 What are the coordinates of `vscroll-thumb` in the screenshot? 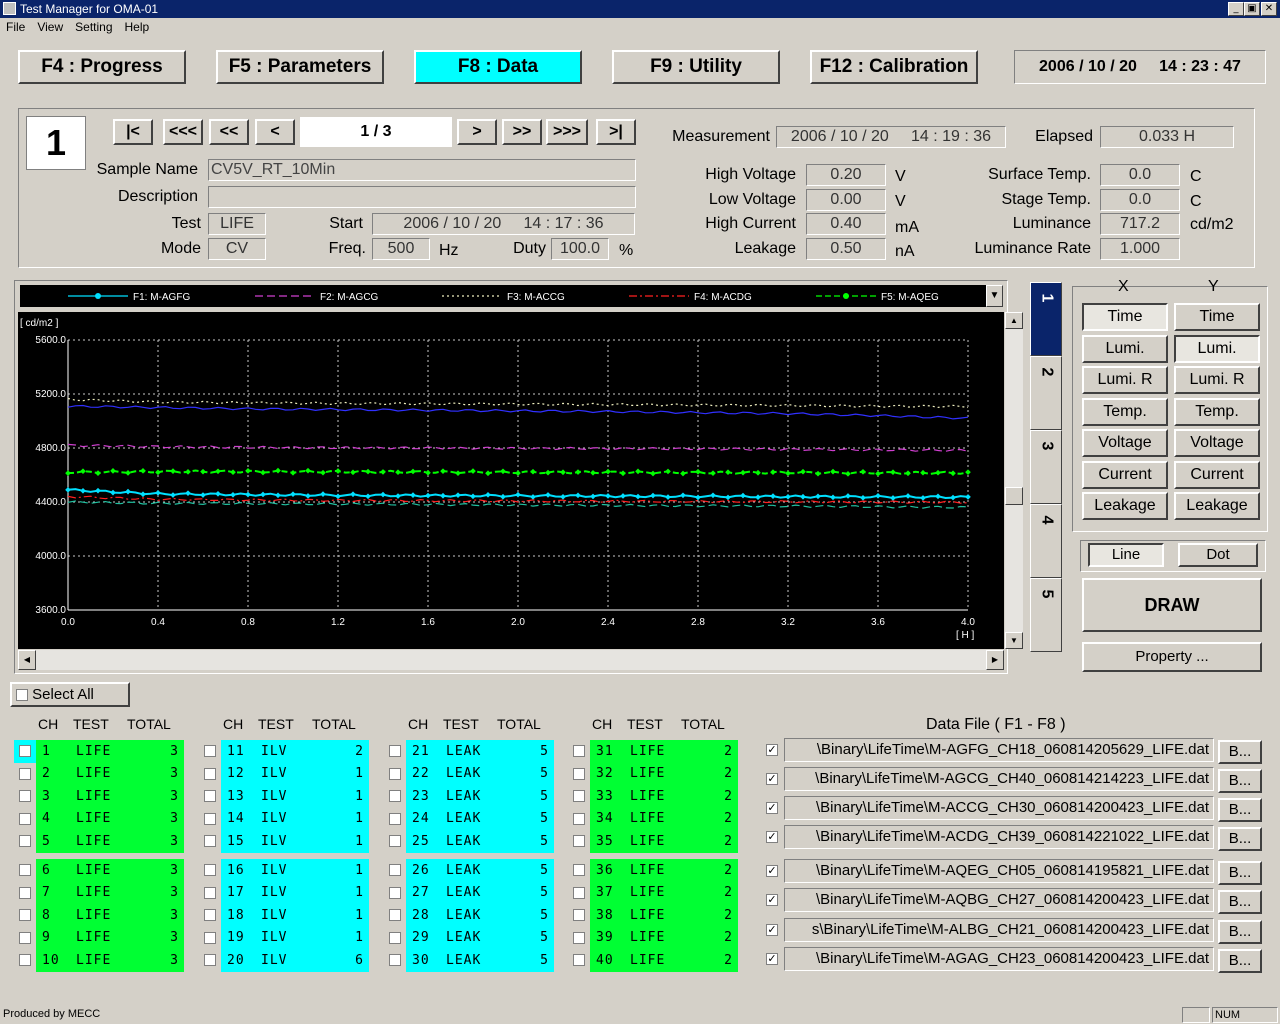 It's located at (1014, 496).